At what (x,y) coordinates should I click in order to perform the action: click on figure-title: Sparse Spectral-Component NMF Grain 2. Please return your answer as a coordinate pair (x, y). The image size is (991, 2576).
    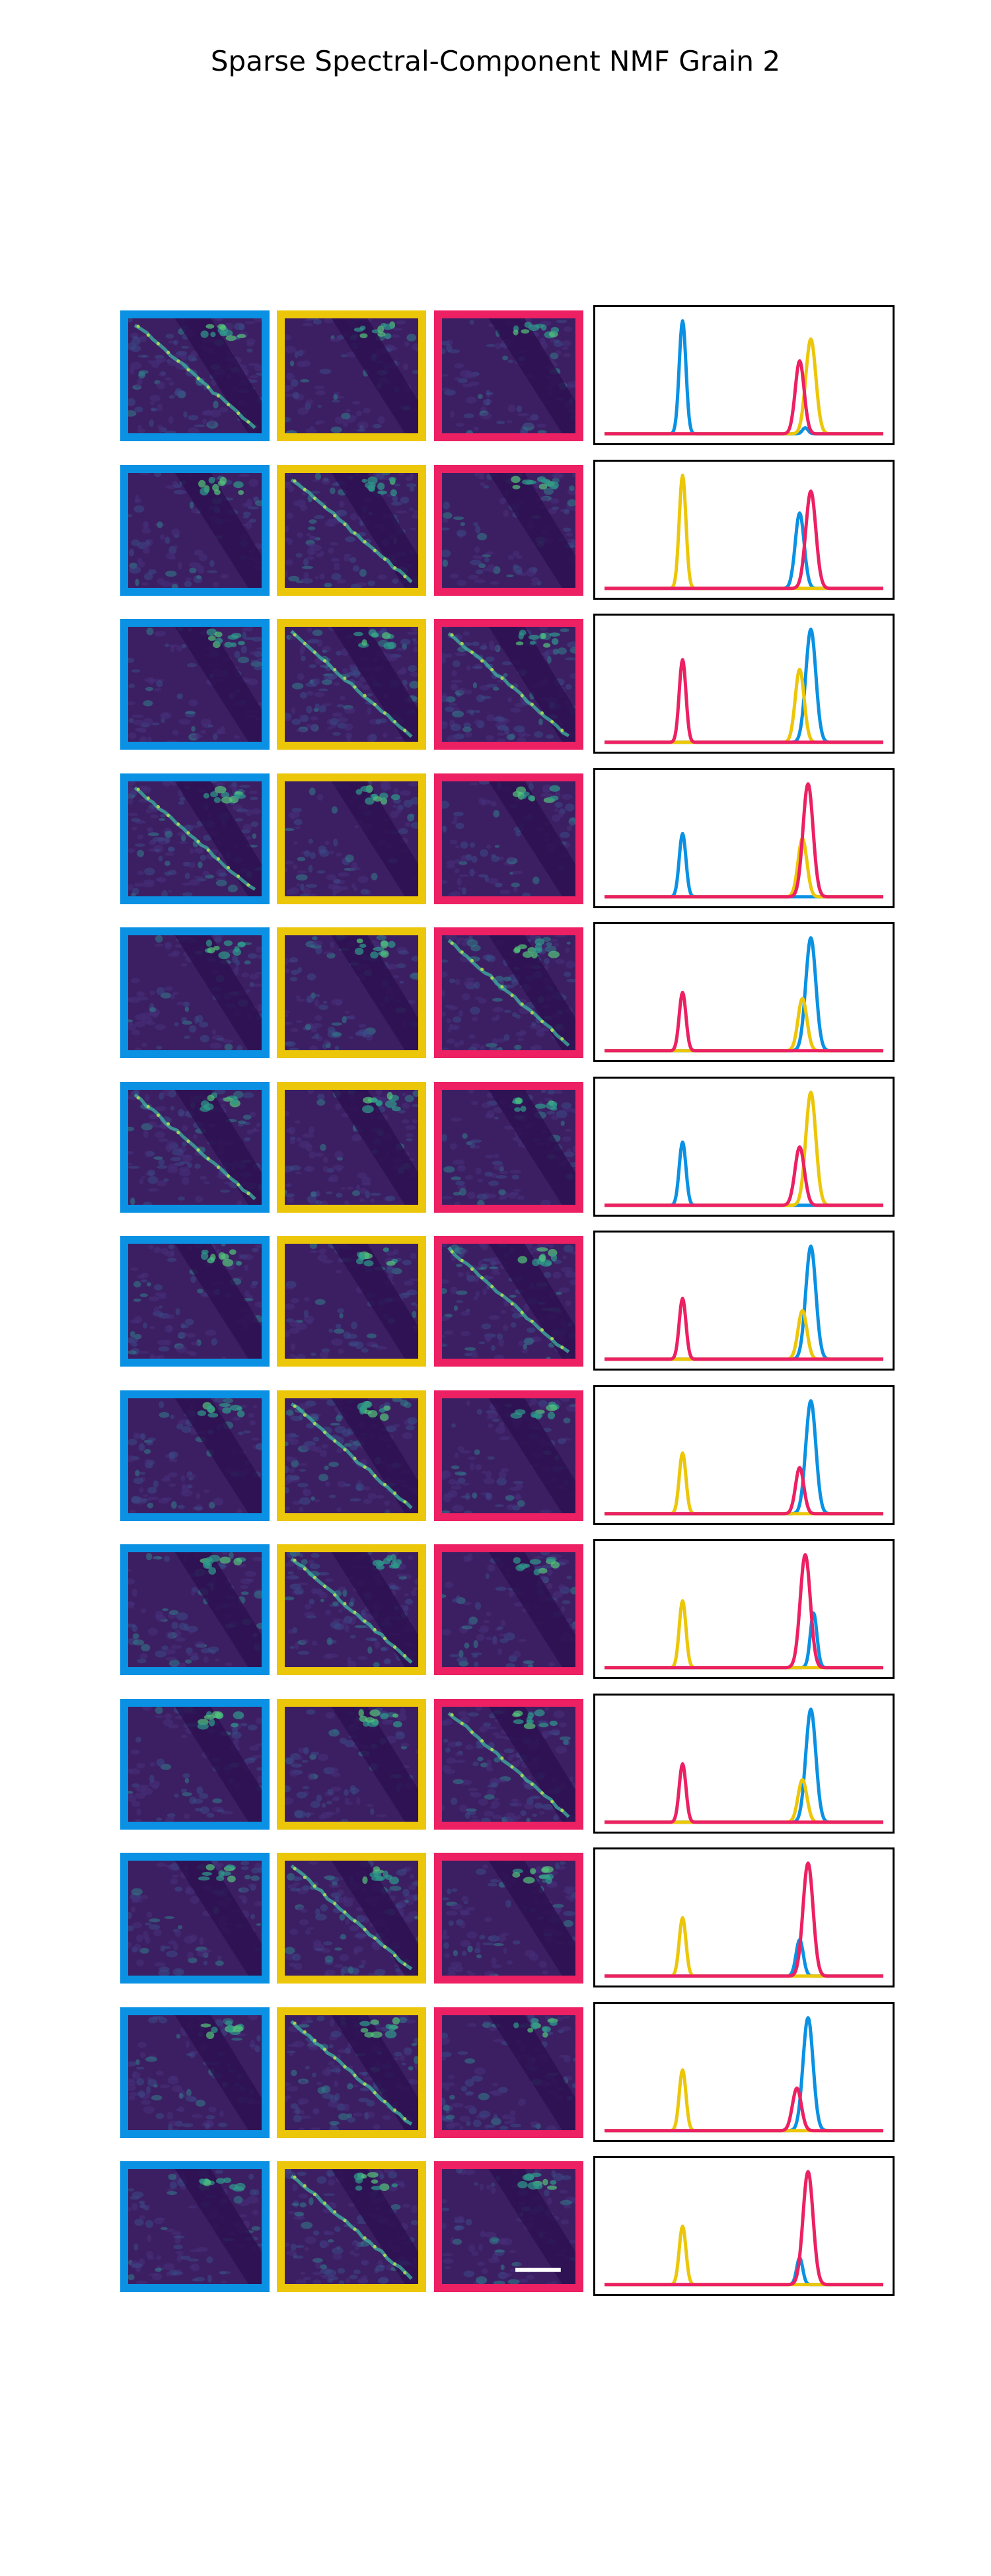
    Looking at the image, I should click on (495, 61).